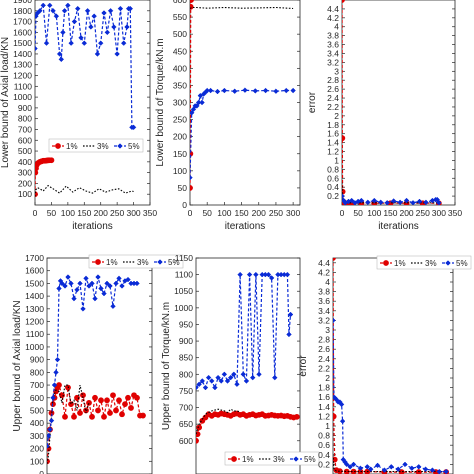 The width and height of the screenshot is (474, 474). Describe the element at coordinates (324, 407) in the screenshot. I see `y-tick-label: 1.4` at that location.